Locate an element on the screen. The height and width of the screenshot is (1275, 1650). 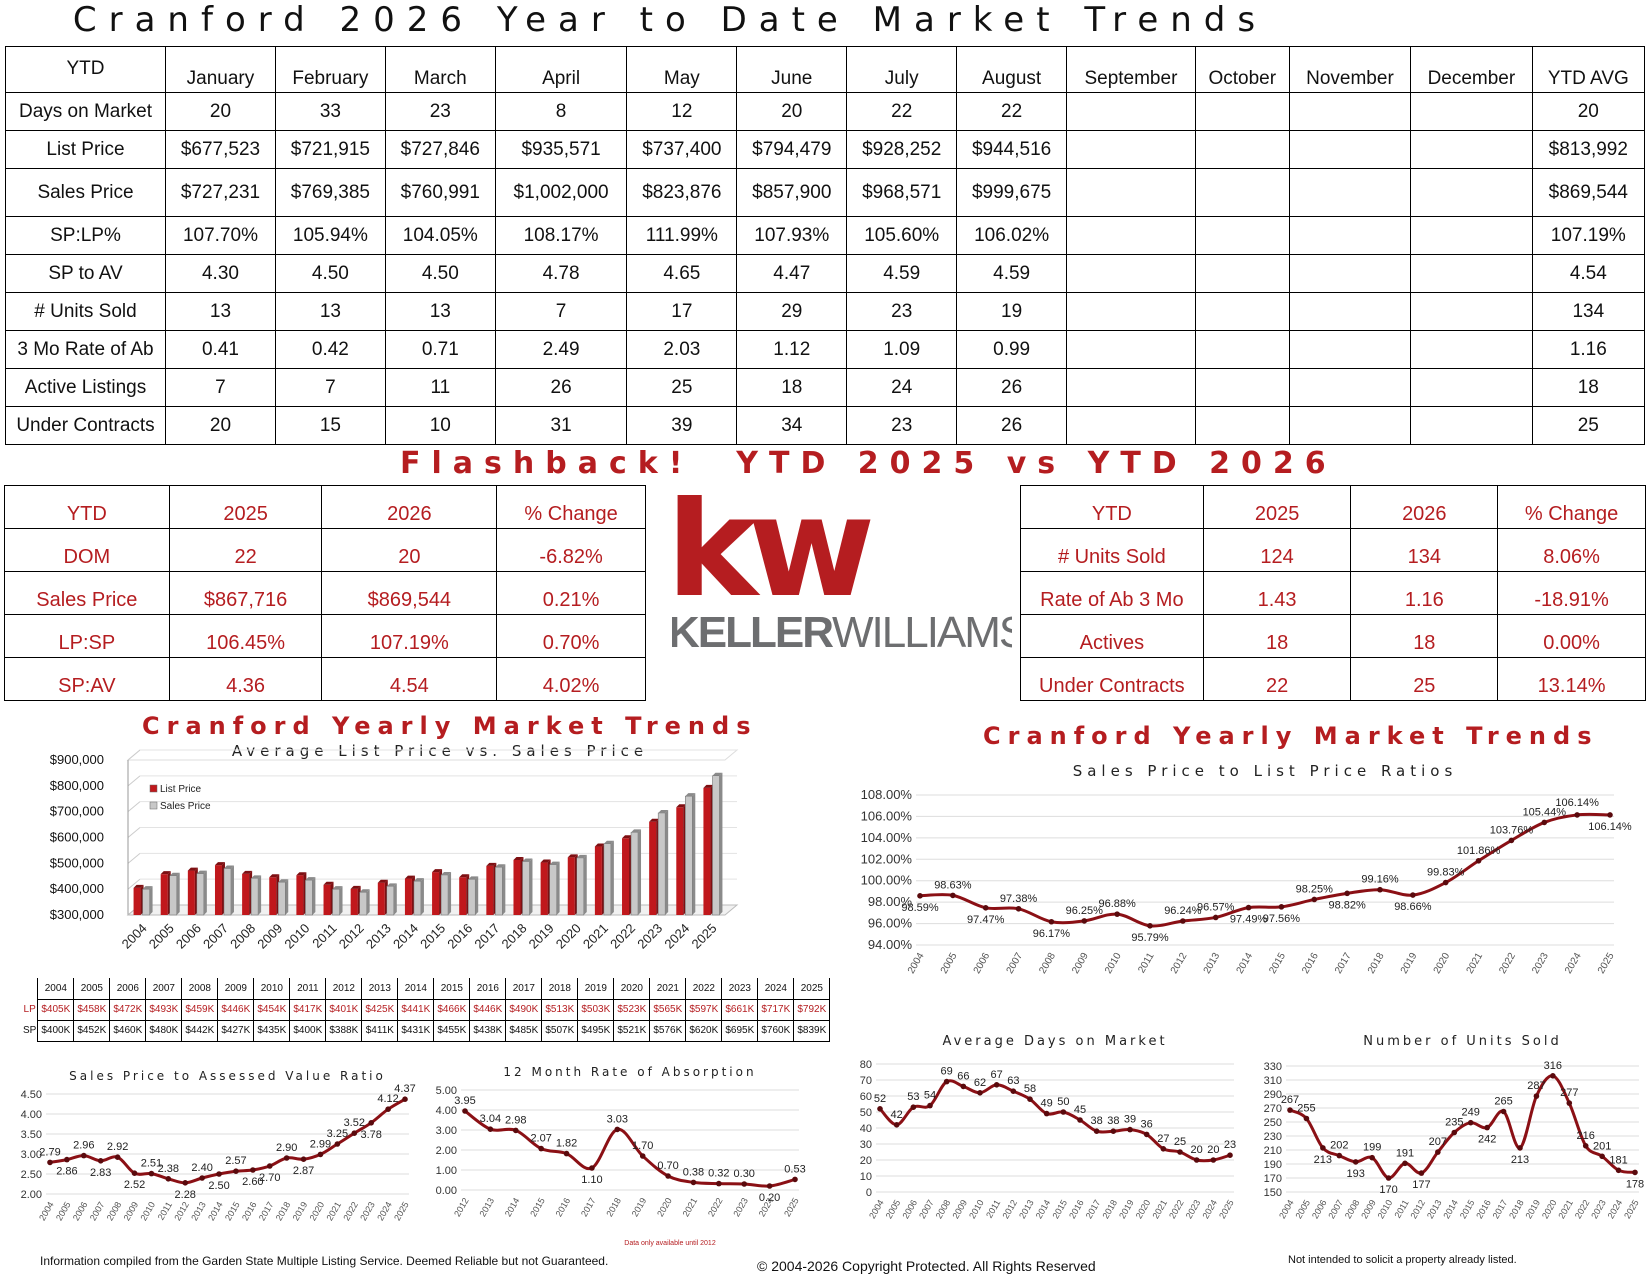
data-label: 99.16% is located at coordinates (1380, 880).